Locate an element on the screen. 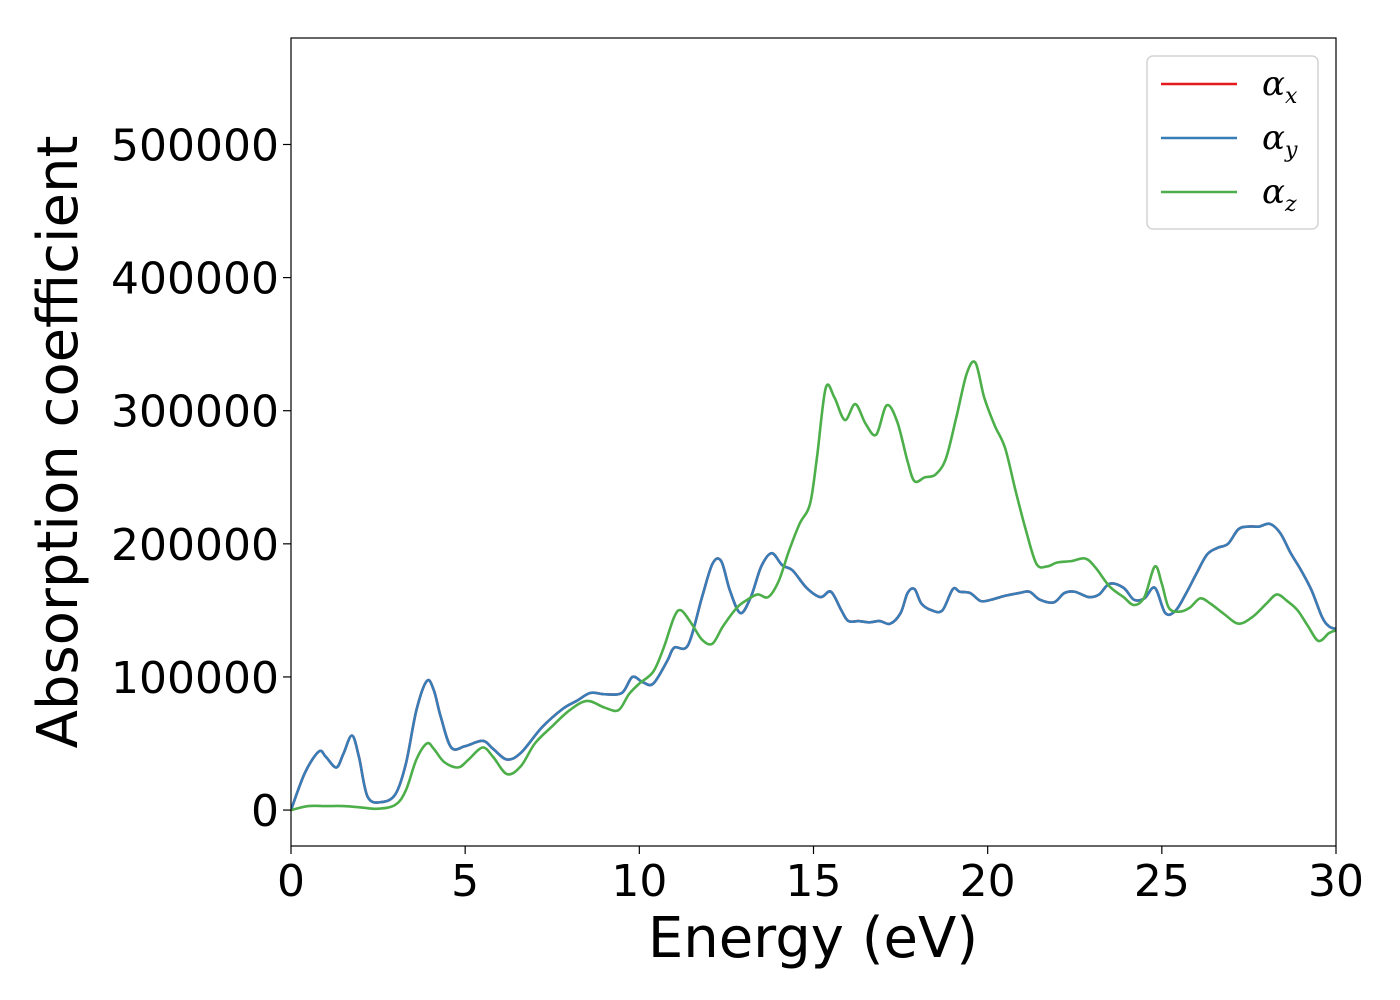 The image size is (1400, 1000). y-tick-label: 500000 is located at coordinates (195, 145).